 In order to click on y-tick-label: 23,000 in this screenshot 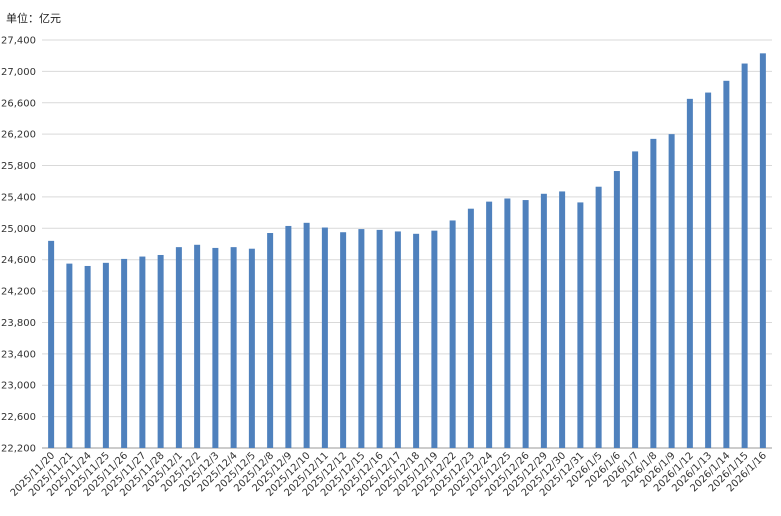, I will do `click(18, 386)`.